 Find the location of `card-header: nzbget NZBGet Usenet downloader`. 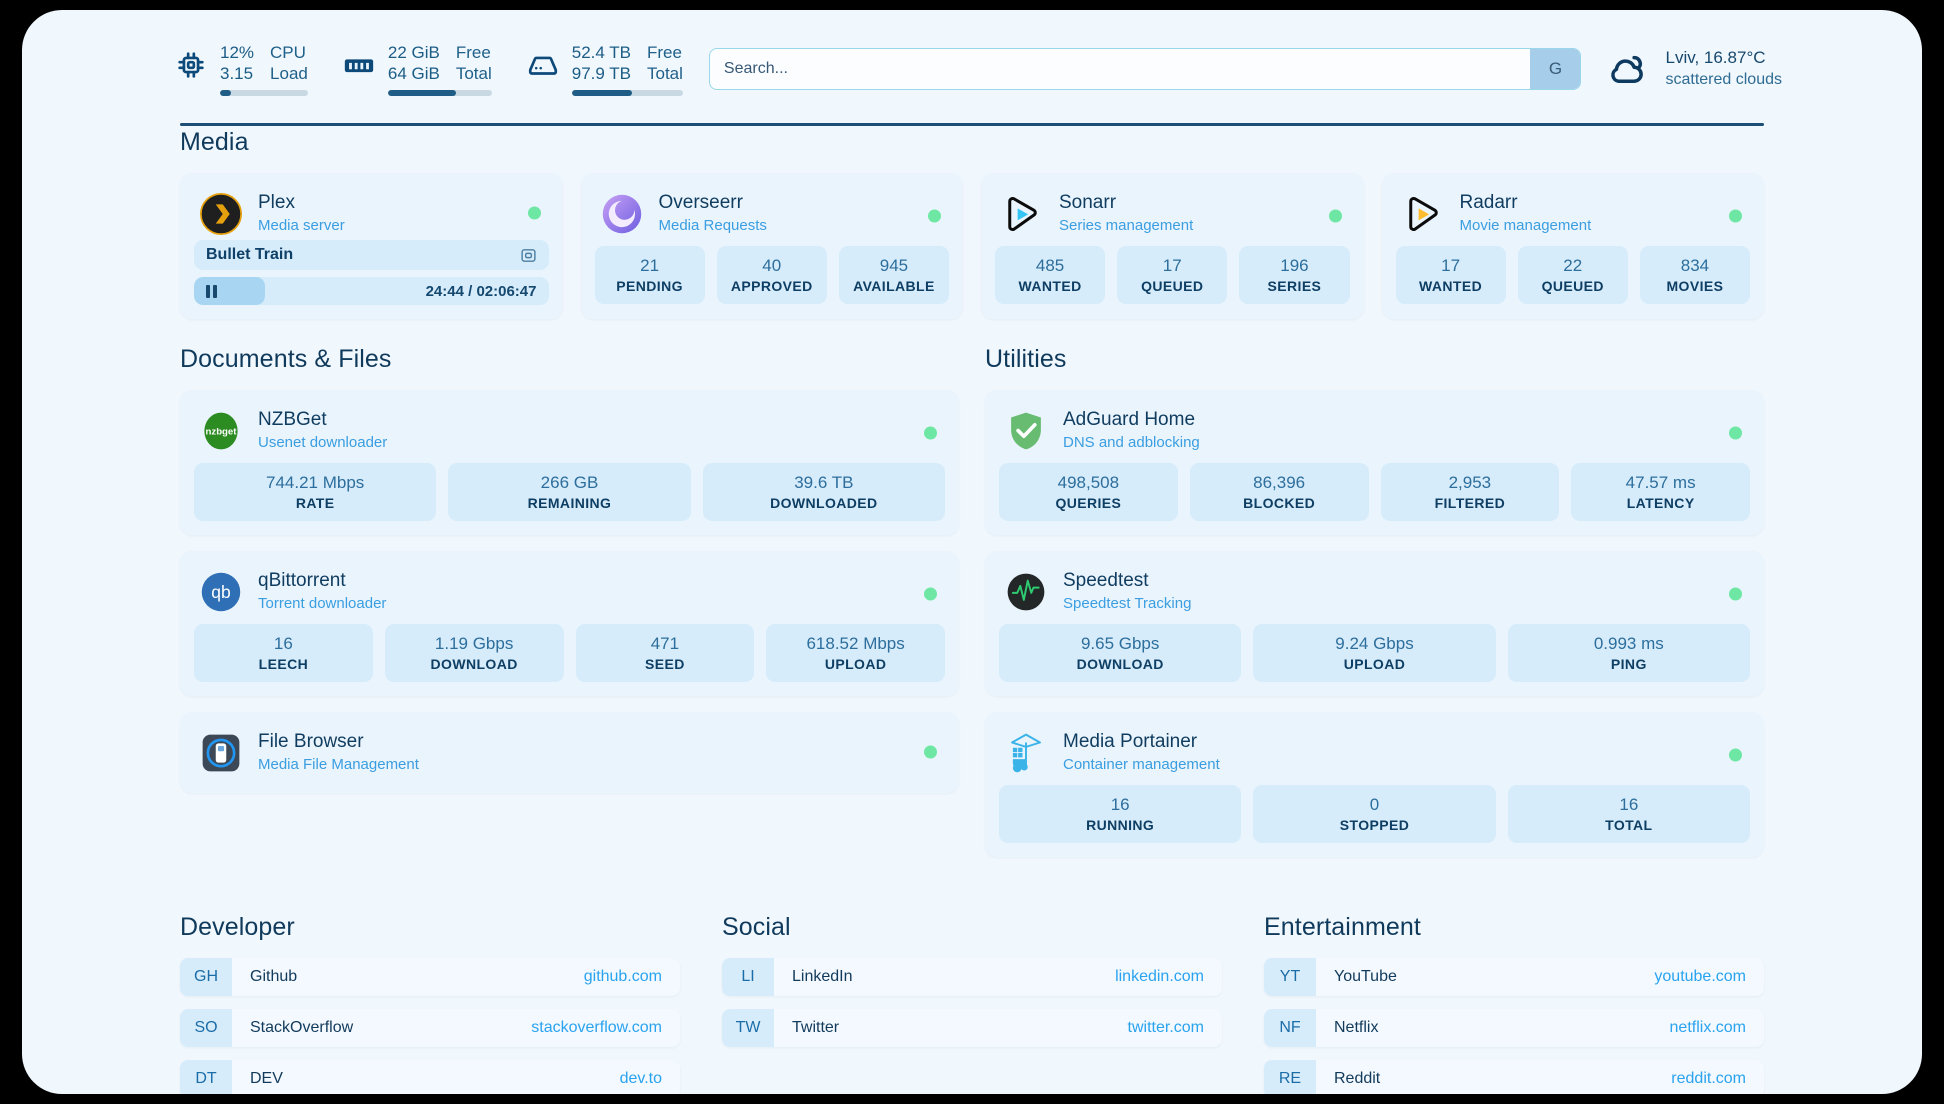

card-header: nzbget NZBGet Usenet downloader is located at coordinates (569, 432).